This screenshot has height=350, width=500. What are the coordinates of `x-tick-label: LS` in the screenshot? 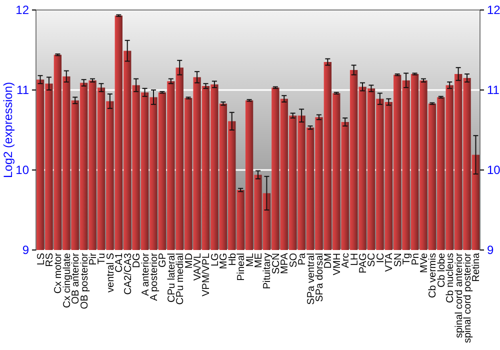 It's located at (41, 259).